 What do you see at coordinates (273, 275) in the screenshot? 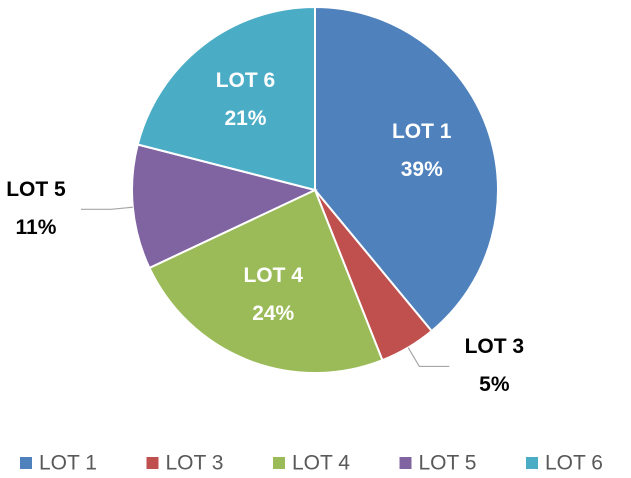
I see `data-label-name: LOT 4` at bounding box center [273, 275].